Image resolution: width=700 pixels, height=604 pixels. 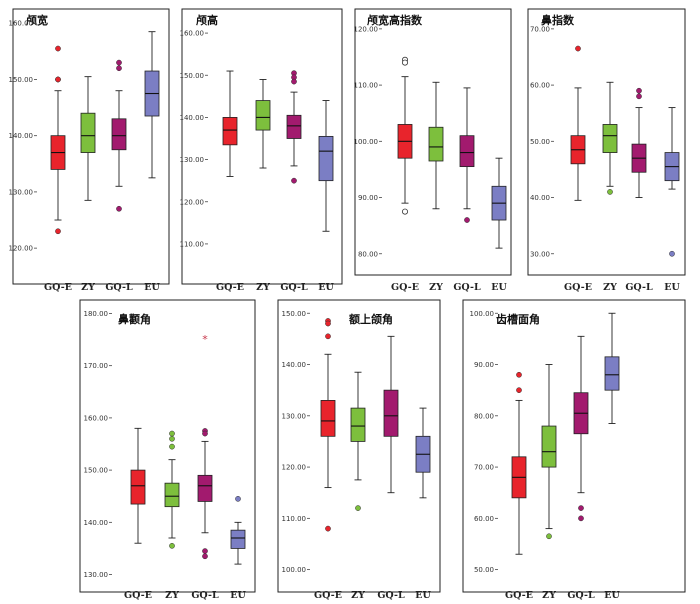 What do you see at coordinates (192, 244) in the screenshot?
I see `y-tick-label: 110.00` at bounding box center [192, 244].